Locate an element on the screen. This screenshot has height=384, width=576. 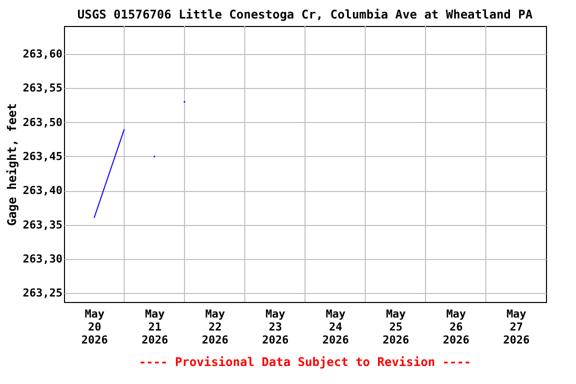
x-tick-label: May 21 2026 is located at coordinates (155, 327).